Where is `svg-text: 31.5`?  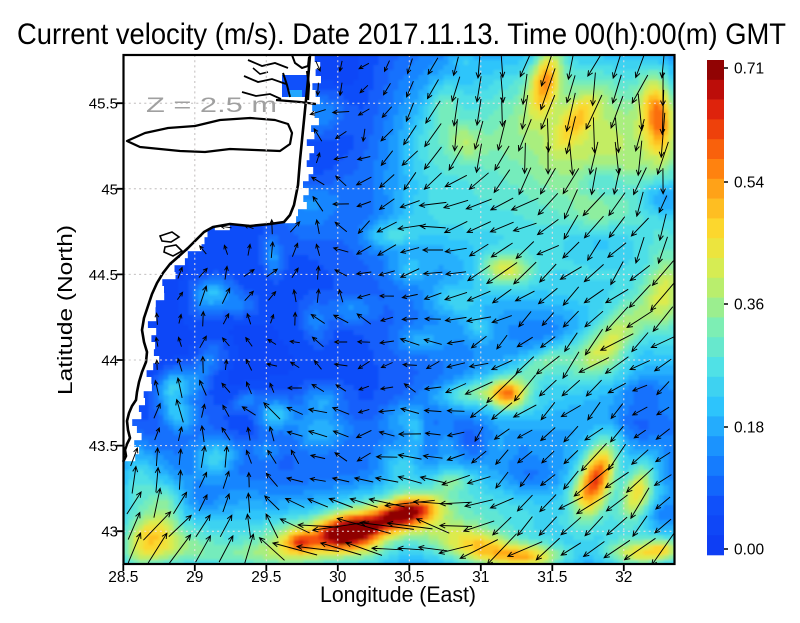 svg-text: 31.5 is located at coordinates (552, 577).